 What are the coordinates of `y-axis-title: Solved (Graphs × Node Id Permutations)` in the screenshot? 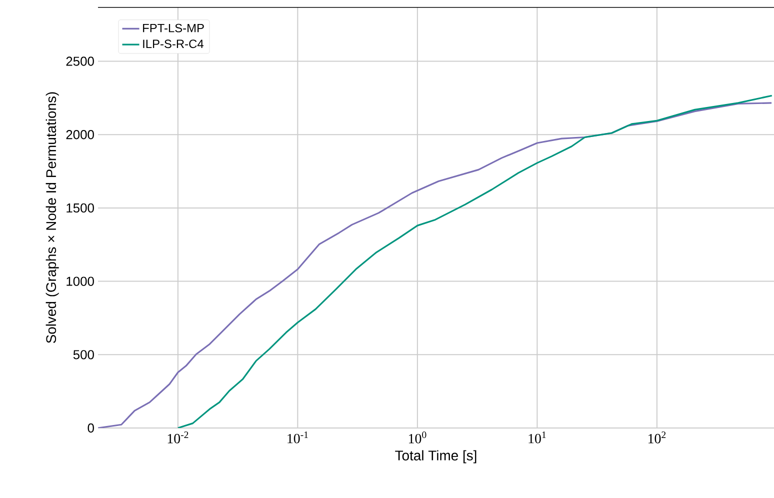 It's located at (52, 218).